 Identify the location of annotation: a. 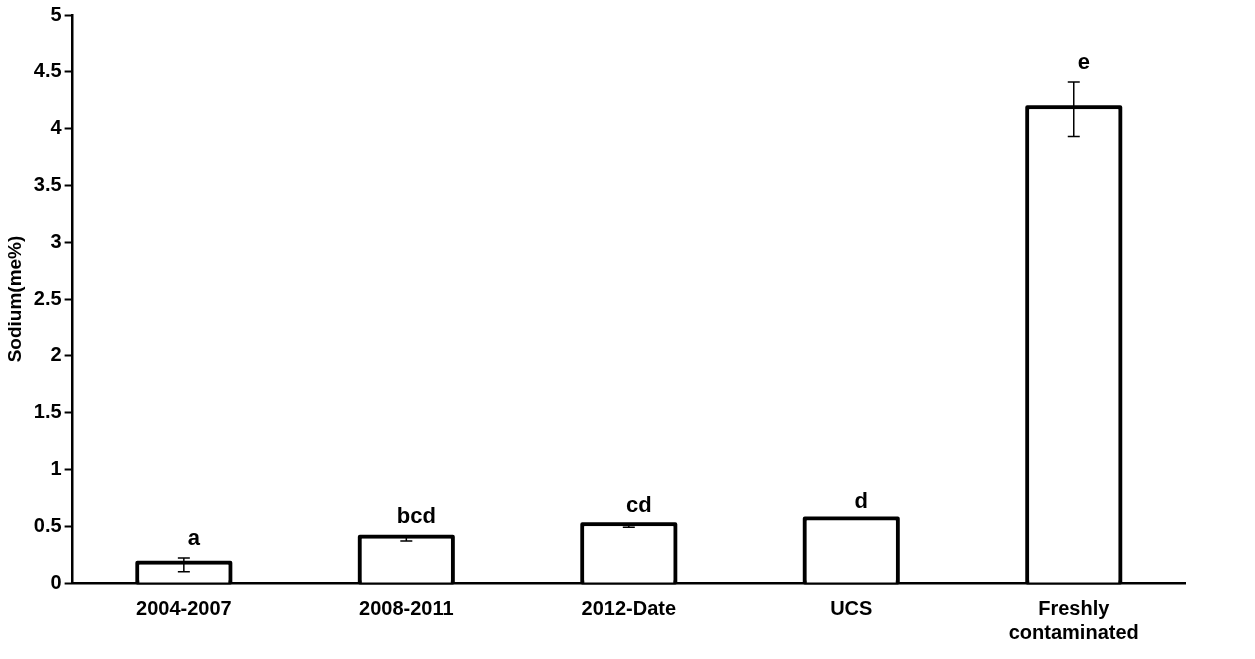
(194, 538).